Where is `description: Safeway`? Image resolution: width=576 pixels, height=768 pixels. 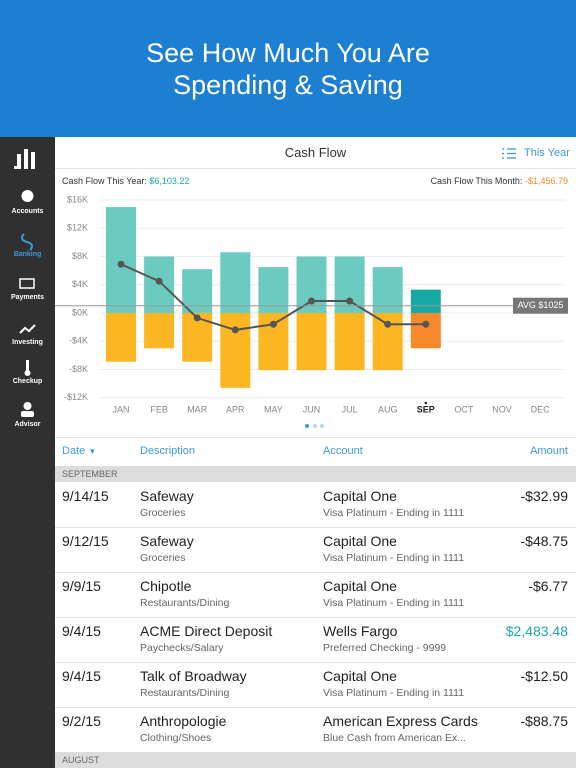
description: Safeway is located at coordinates (167, 496).